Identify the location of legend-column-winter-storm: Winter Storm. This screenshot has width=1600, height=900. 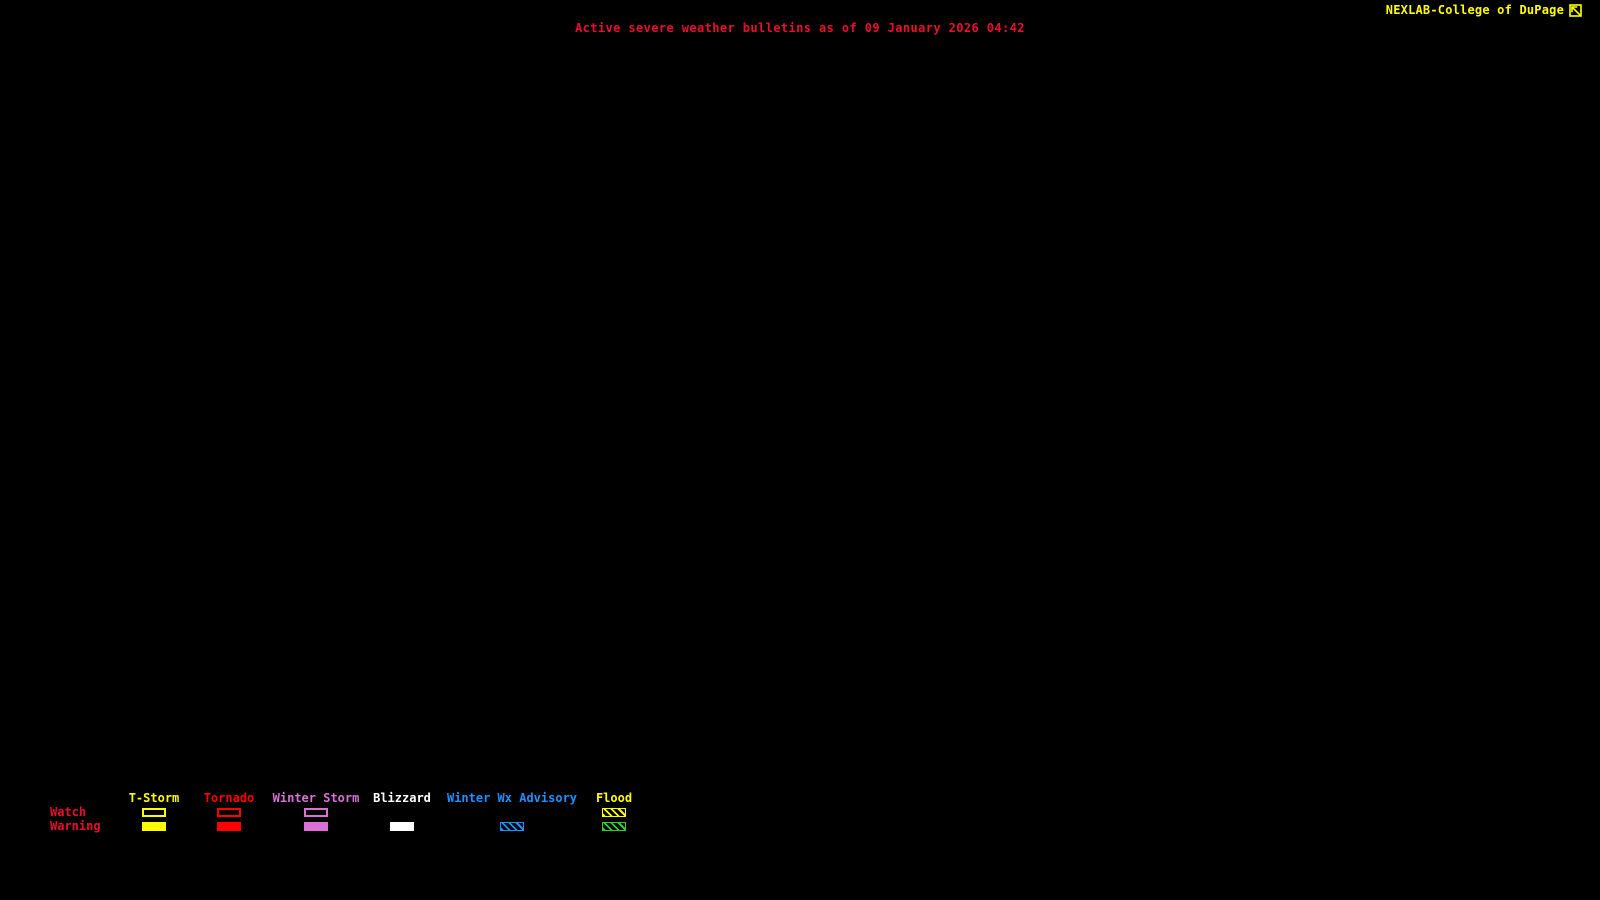
(316, 812).